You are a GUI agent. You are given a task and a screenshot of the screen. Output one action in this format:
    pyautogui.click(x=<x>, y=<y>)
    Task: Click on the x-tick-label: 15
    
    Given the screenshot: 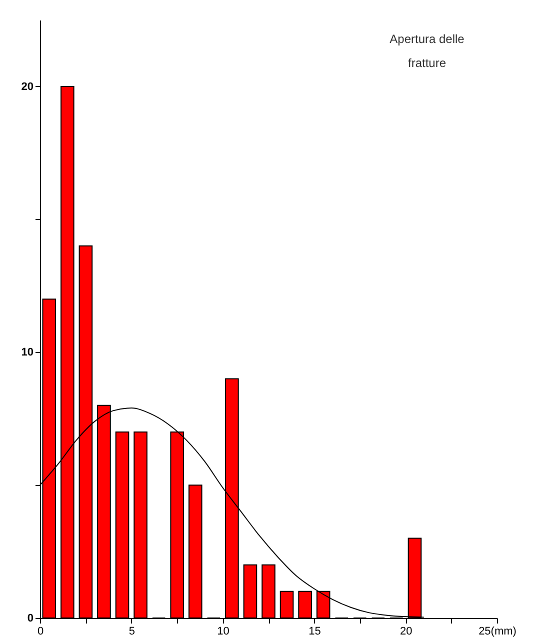 What is the action you would take?
    pyautogui.click(x=314, y=632)
    